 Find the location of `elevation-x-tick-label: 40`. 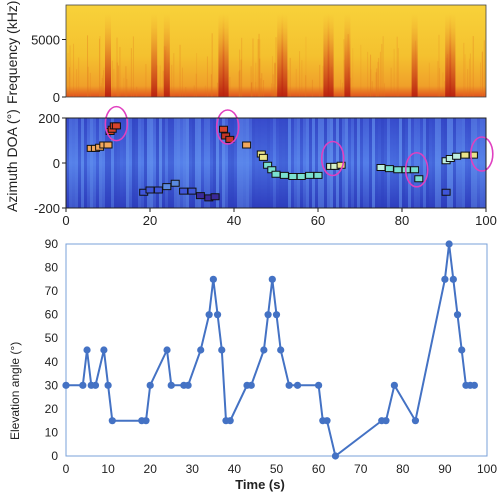

elevation-x-tick-label: 40 is located at coordinates (235, 469).